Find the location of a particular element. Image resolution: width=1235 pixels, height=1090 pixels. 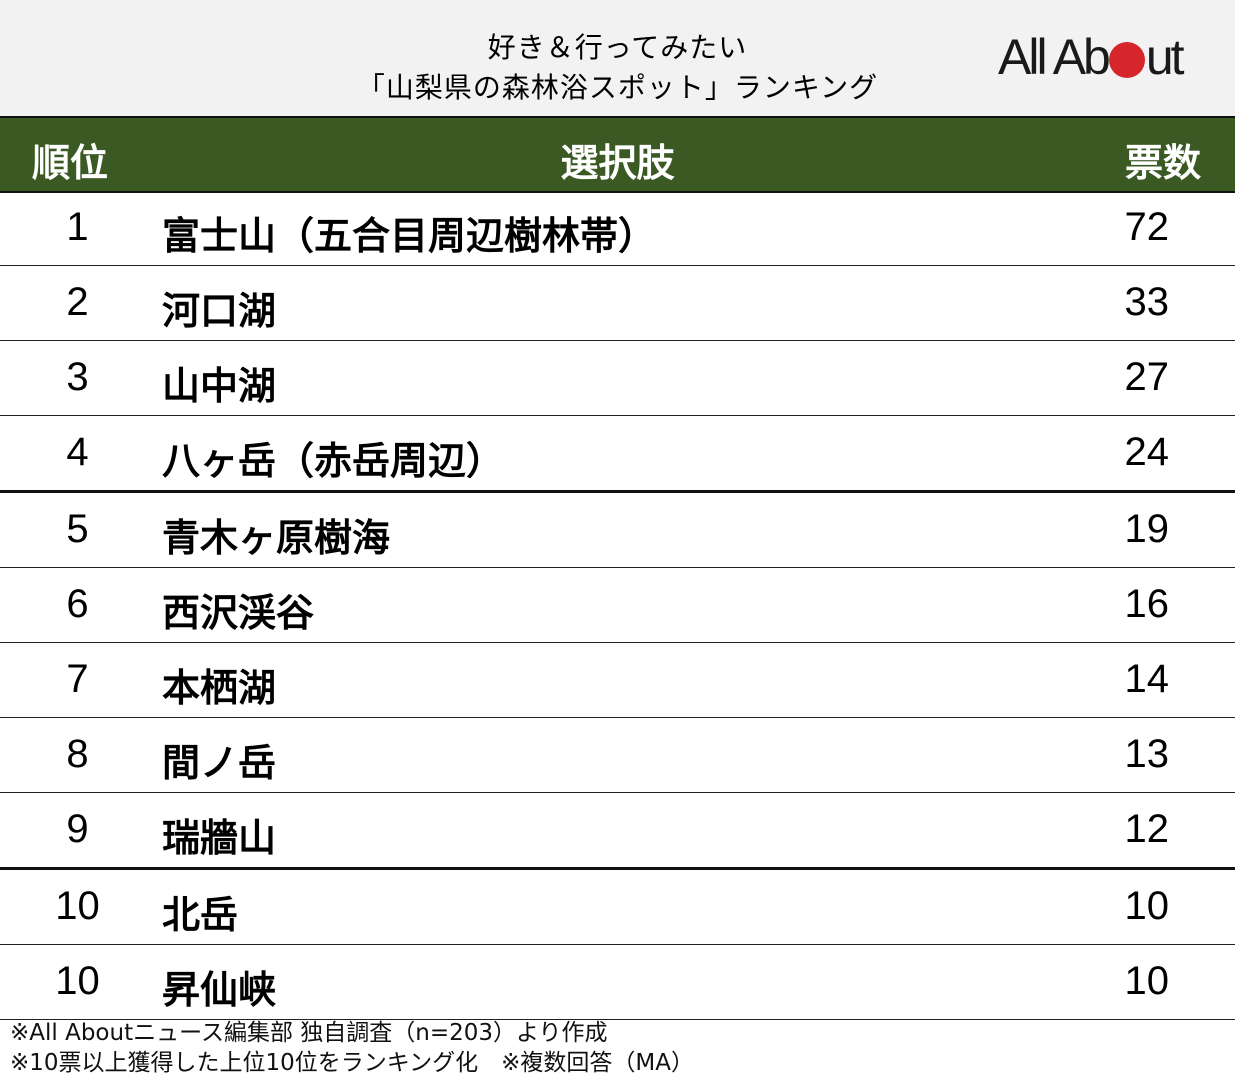

rank-cell: 1 is located at coordinates (77, 227).